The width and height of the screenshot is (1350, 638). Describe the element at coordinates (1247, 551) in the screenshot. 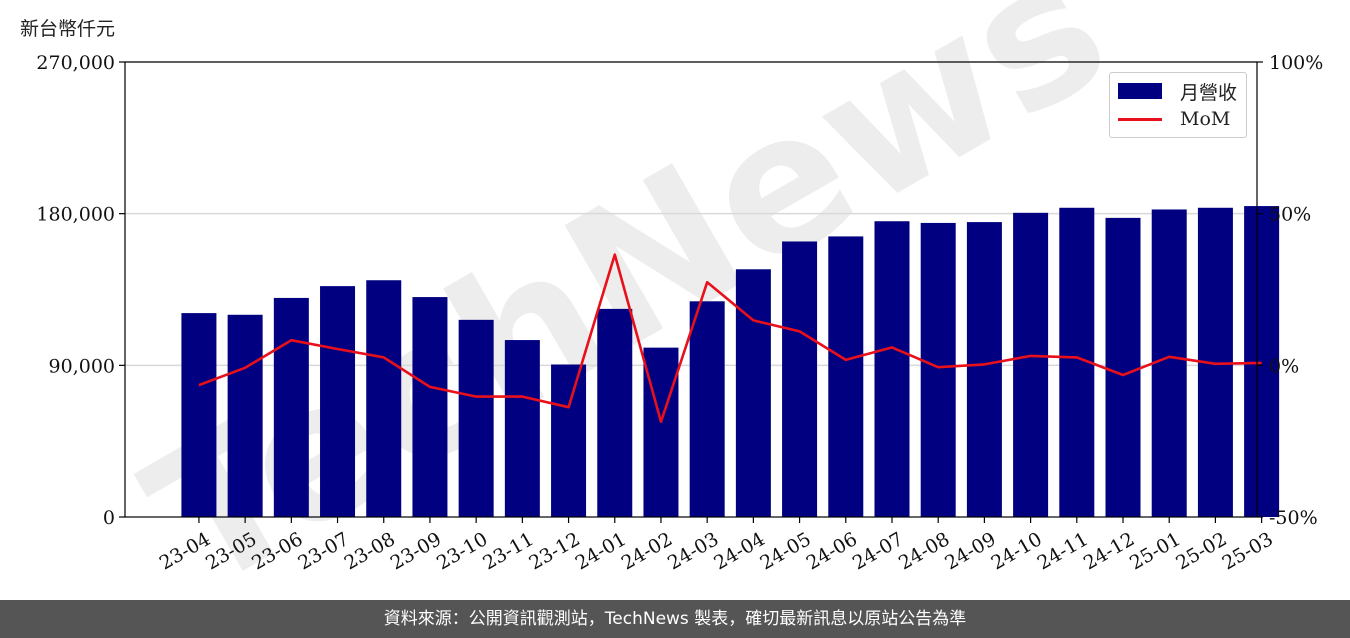

I see `x-tick-label-25-03: 25-03` at that location.